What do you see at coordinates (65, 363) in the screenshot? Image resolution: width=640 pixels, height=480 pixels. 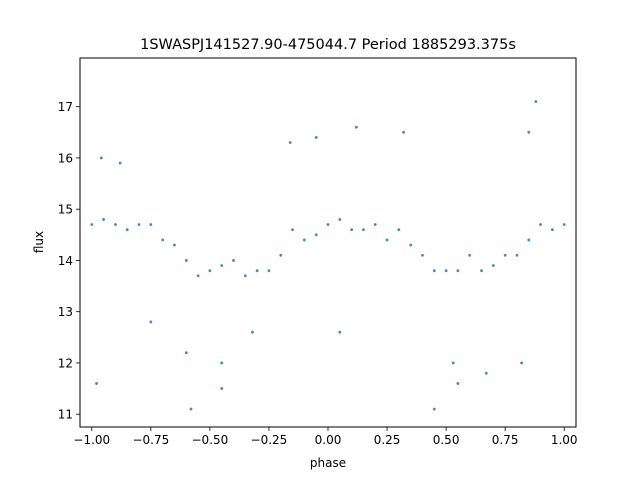 I see `y-tick-label: 12` at bounding box center [65, 363].